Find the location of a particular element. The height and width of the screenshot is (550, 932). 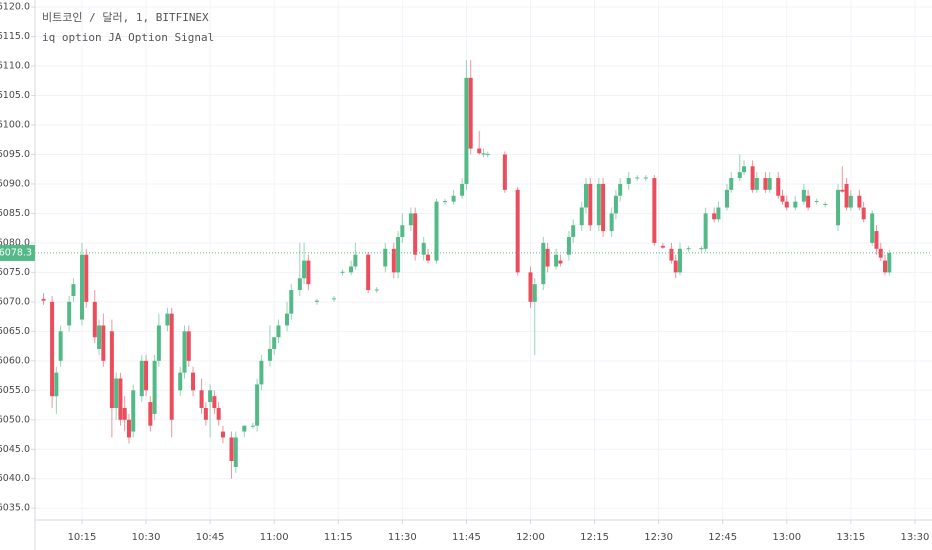

y-tick-label: 6110.0 is located at coordinates (15, 66).